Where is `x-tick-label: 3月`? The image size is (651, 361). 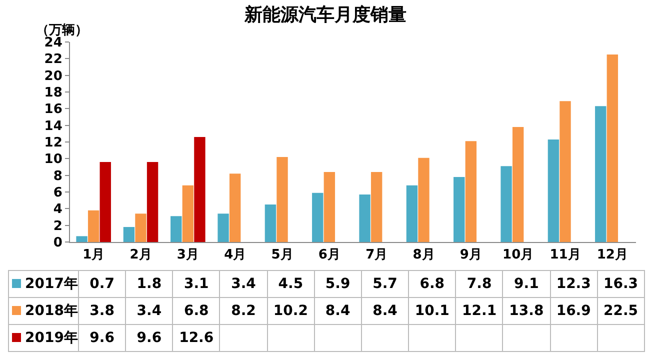
x-tick-label: 3月 is located at coordinates (187, 255).